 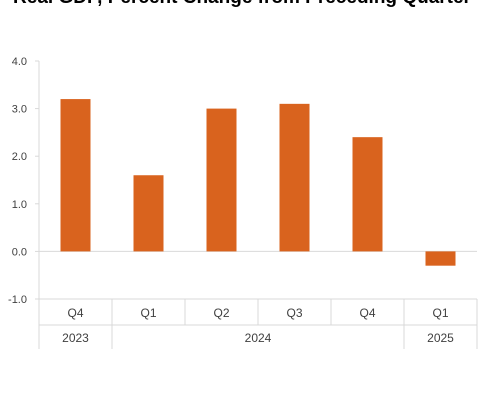 I want to click on y-tick-label: 2.0, so click(x=19, y=157).